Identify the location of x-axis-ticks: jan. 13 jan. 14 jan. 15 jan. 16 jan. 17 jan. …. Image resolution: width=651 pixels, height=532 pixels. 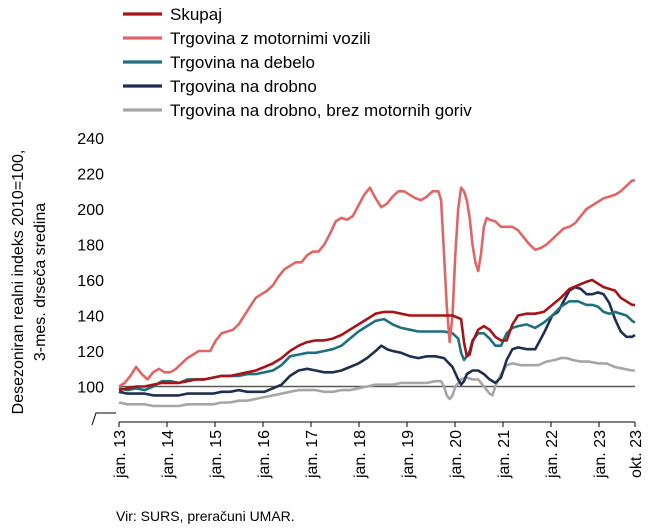
(378, 450).